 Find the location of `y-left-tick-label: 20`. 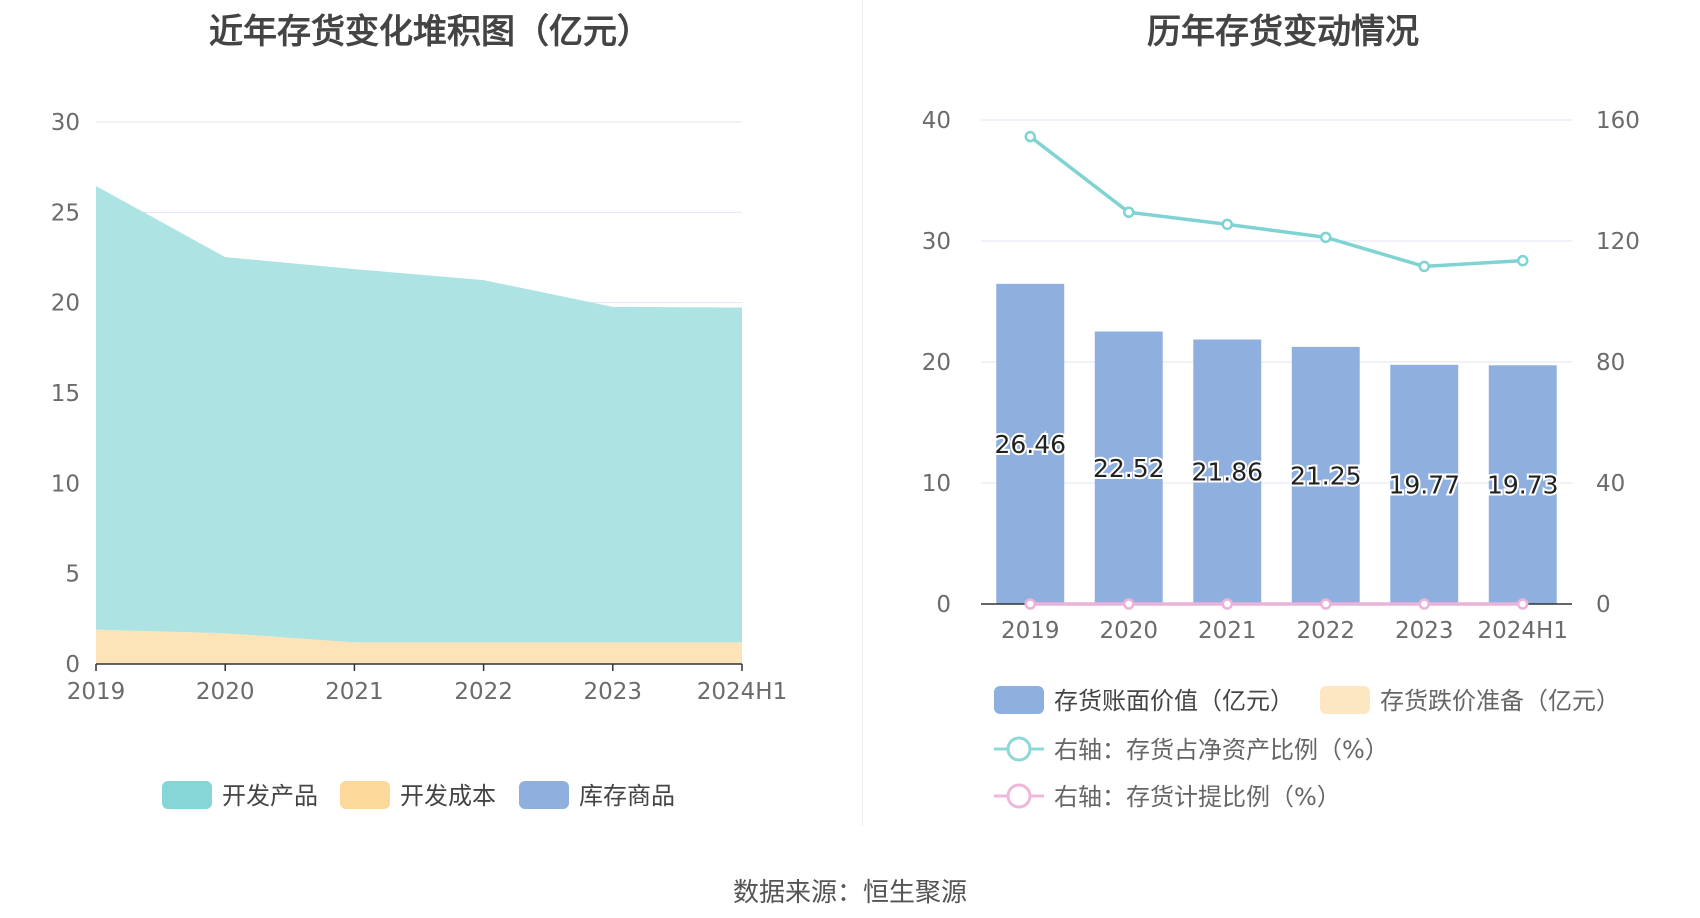

y-left-tick-label: 20 is located at coordinates (936, 363).